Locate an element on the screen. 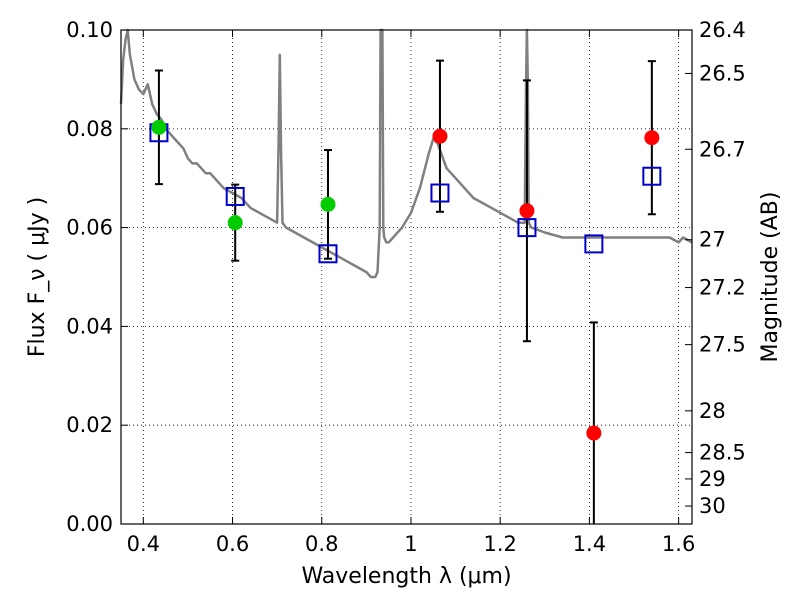 The width and height of the screenshot is (800, 600). x-axis-label: Wavelength λ (μm) is located at coordinates (406, 576).